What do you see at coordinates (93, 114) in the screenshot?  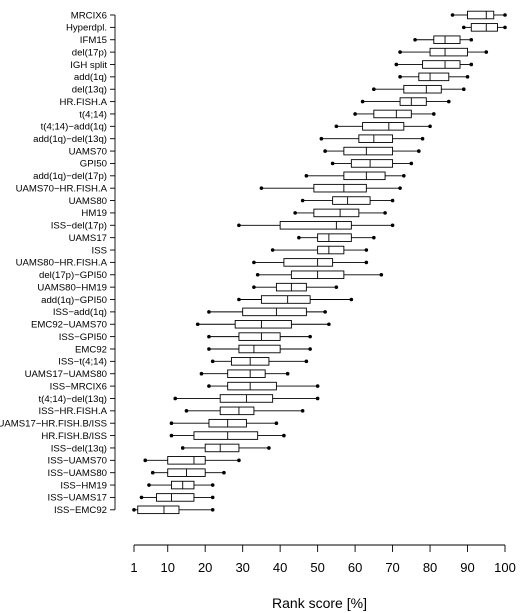 I see `category-label: t(4;14)` at bounding box center [93, 114].